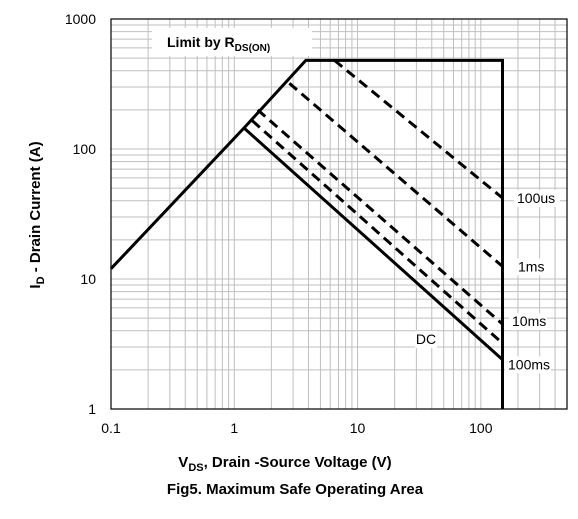 The width and height of the screenshot is (578, 519). Describe the element at coordinates (295, 489) in the screenshot. I see `chart-caption: Fig5. Maximum Safe Operating Area` at that location.